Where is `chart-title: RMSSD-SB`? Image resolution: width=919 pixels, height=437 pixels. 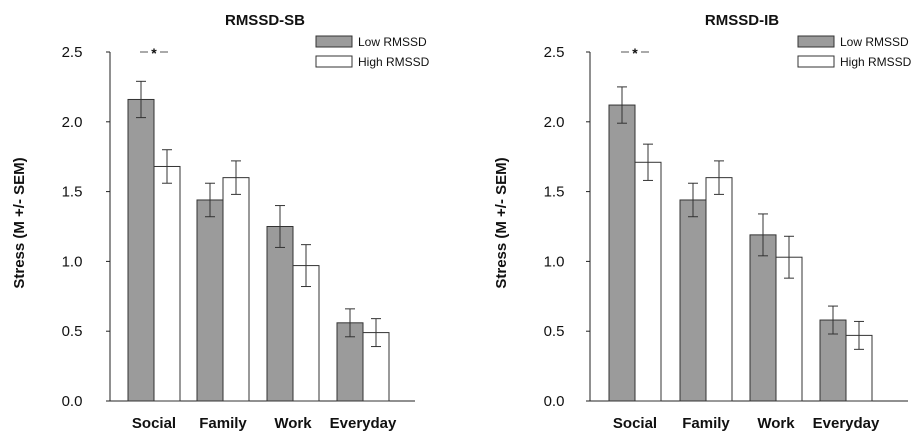
chart-title: RMSSD-SB is located at coordinates (265, 20).